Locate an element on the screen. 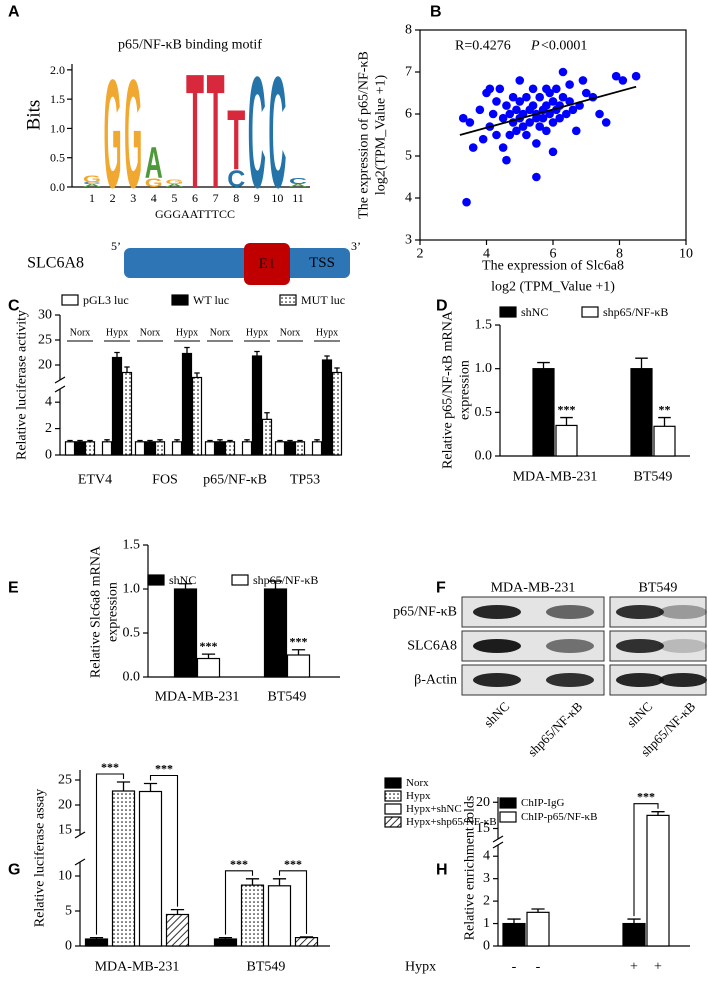  y-tick-label: 15 is located at coordinates (65, 830).